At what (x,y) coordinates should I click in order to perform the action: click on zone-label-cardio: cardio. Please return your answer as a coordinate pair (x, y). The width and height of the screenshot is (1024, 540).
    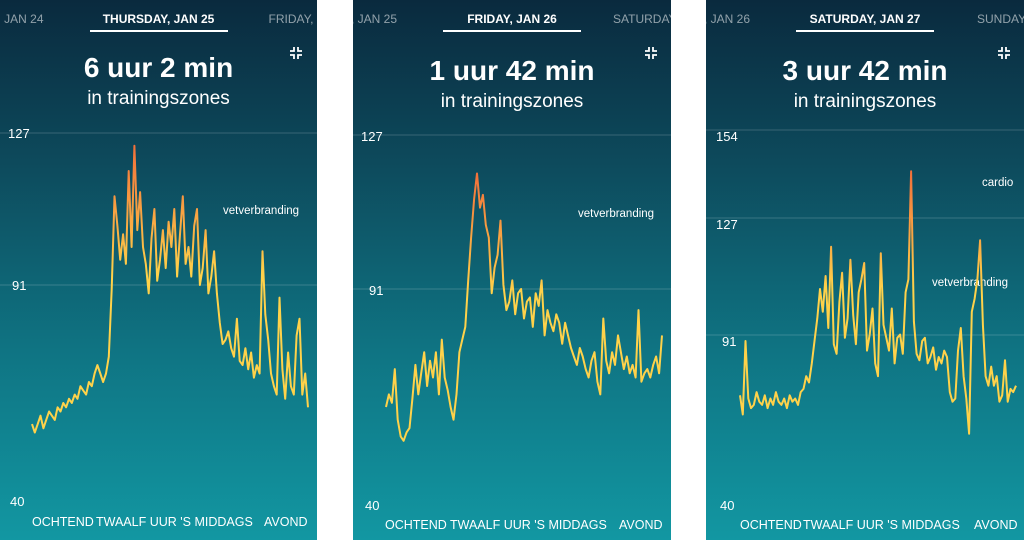
    Looking at the image, I should click on (997, 183).